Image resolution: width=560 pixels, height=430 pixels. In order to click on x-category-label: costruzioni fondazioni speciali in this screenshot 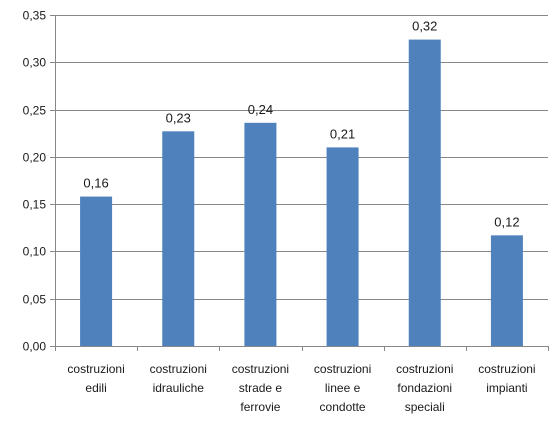, I will do `click(424, 388)`.